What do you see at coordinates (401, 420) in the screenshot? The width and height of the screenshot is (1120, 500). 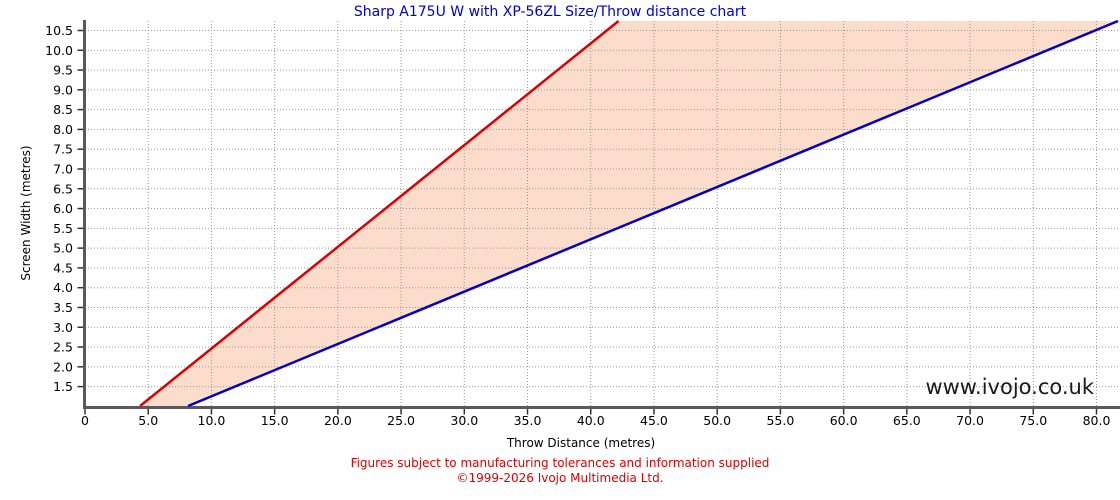 I see `x-tick-label: 25.0` at bounding box center [401, 420].